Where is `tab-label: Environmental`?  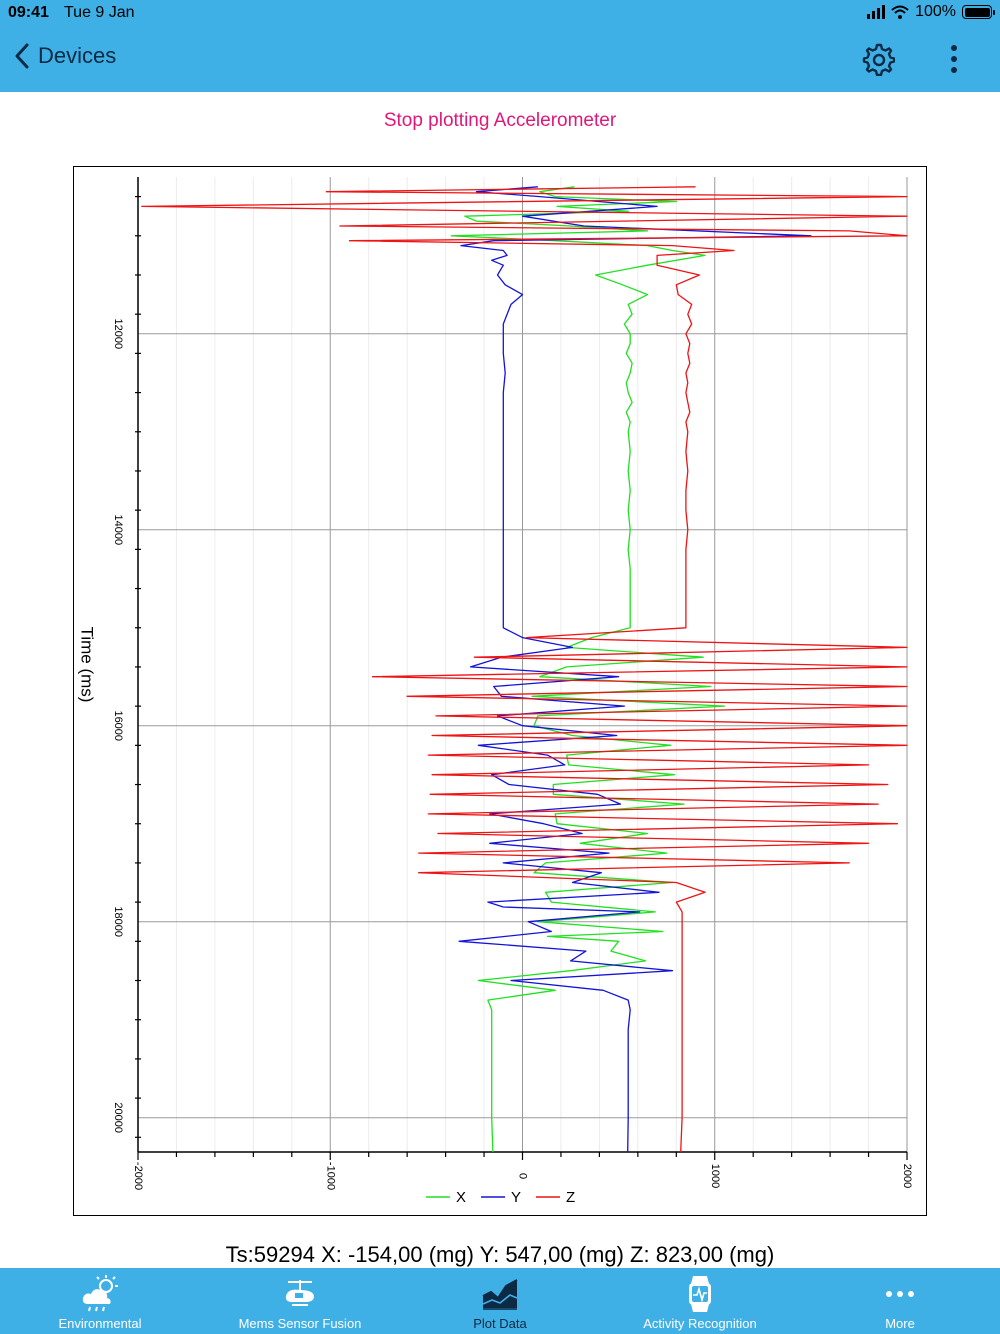
tab-label: Environmental is located at coordinates (100, 1323).